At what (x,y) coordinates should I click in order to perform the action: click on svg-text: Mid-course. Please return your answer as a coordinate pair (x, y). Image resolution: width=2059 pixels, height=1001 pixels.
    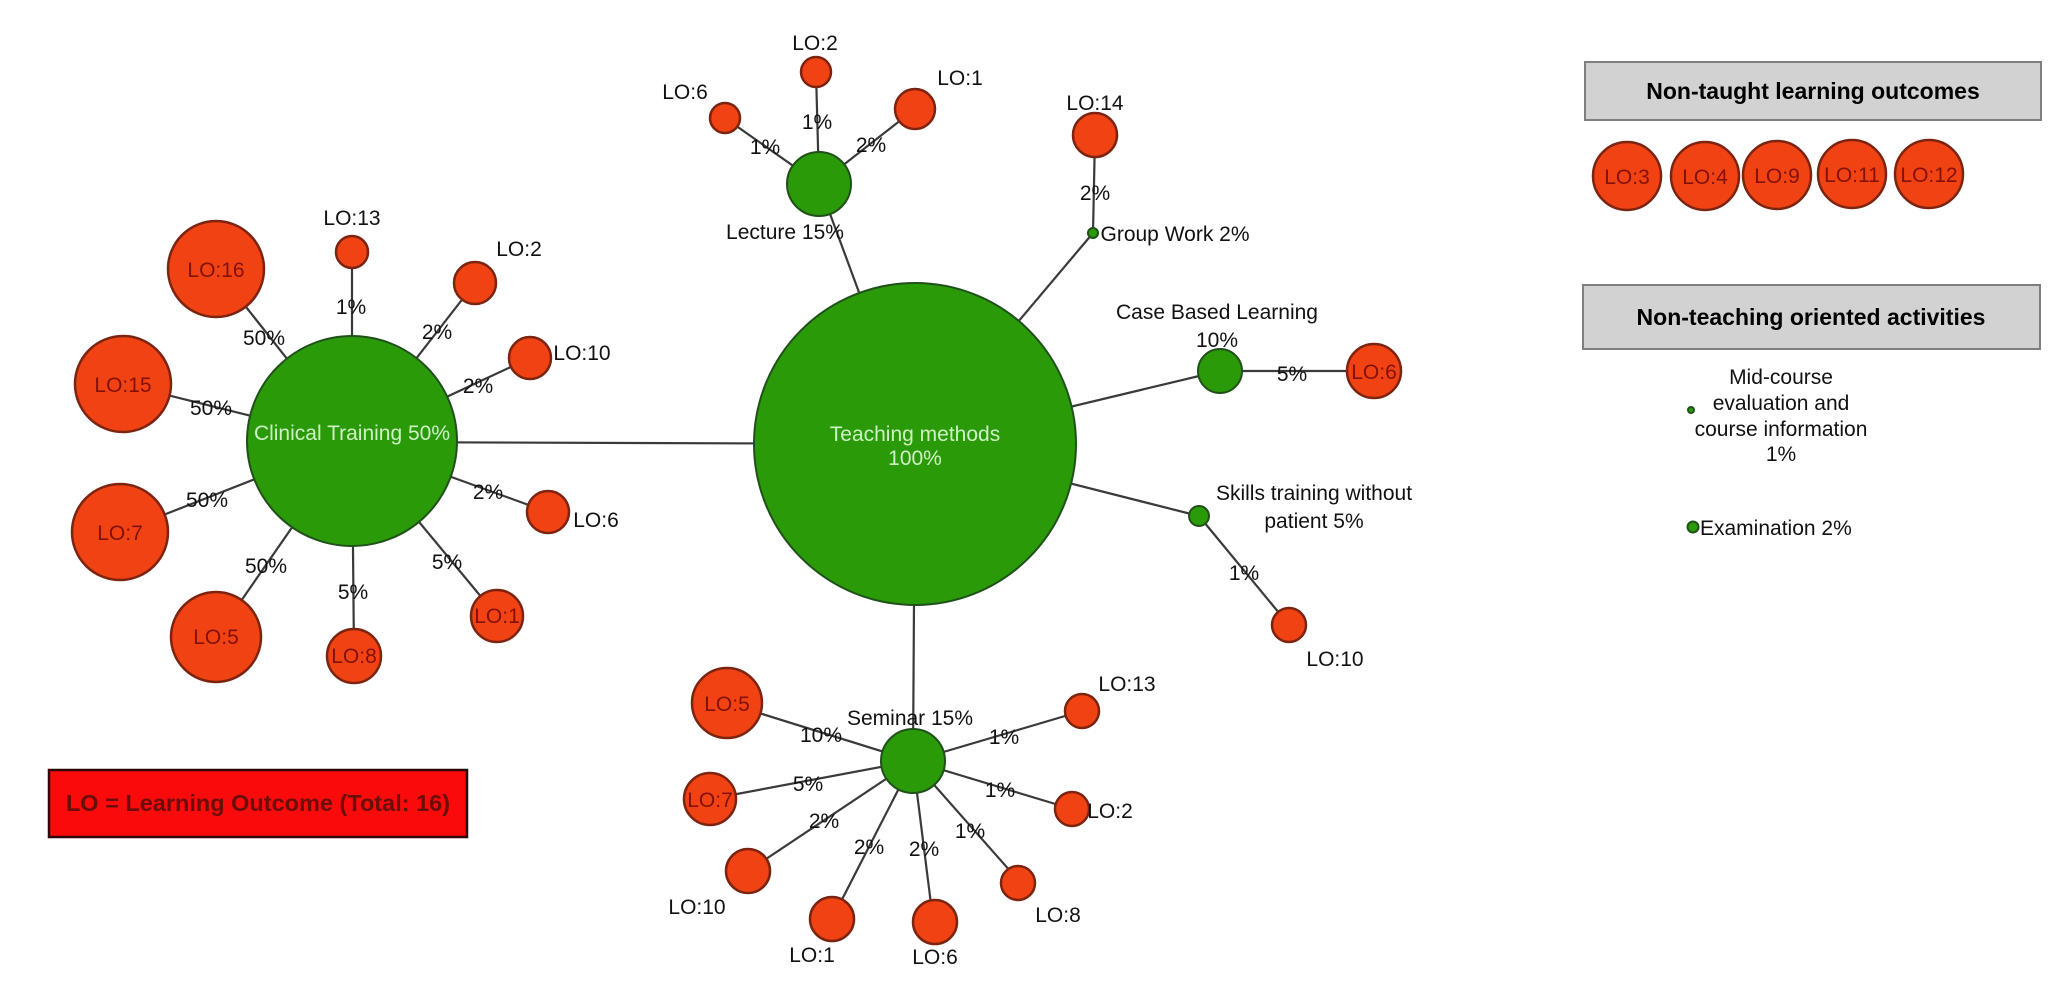
    Looking at the image, I should click on (1781, 377).